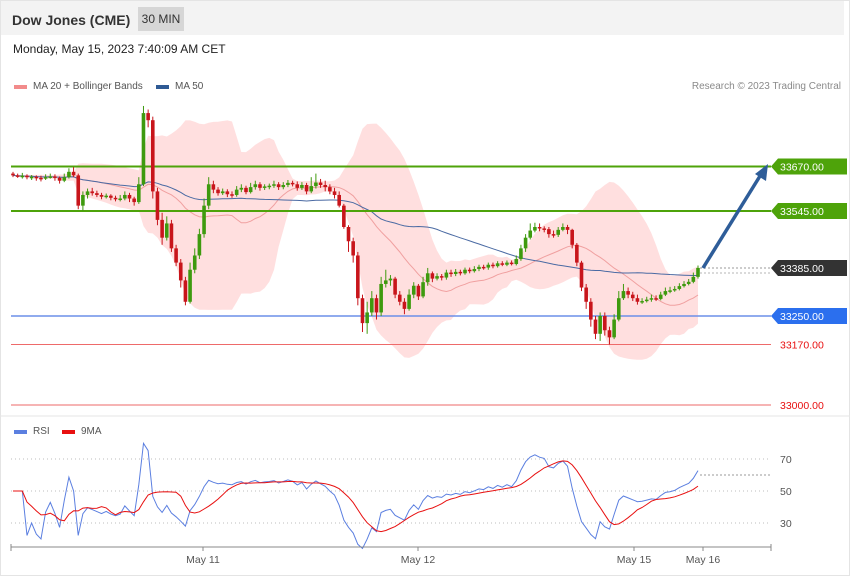 This screenshot has width=850, height=576. I want to click on legend-ma20-bollinger: MA 20 + Bollinger Bands, so click(78, 86).